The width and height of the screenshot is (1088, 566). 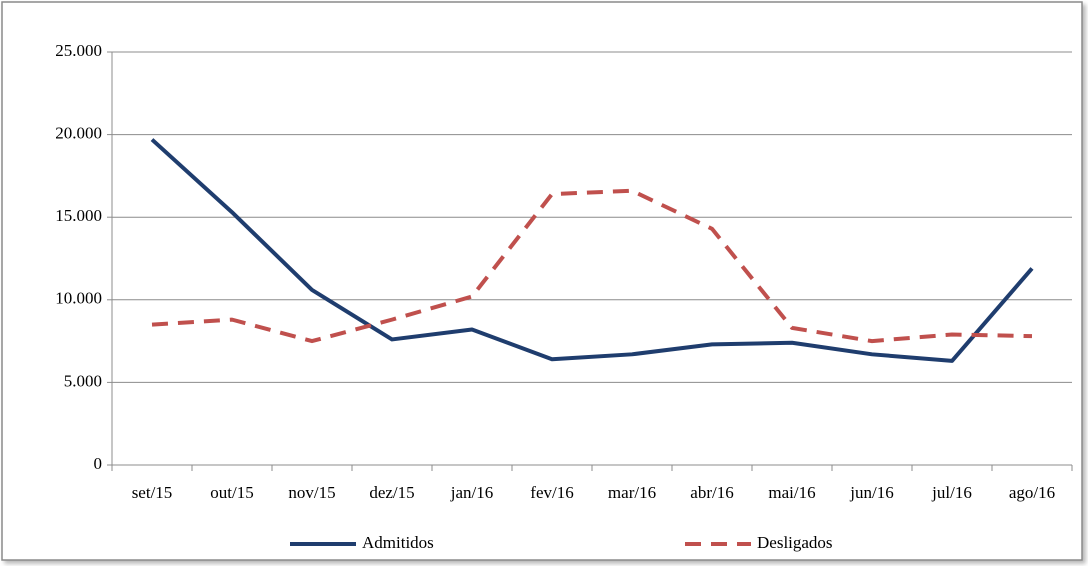 What do you see at coordinates (871, 492) in the screenshot?
I see `x-tick-label: jun/16` at bounding box center [871, 492].